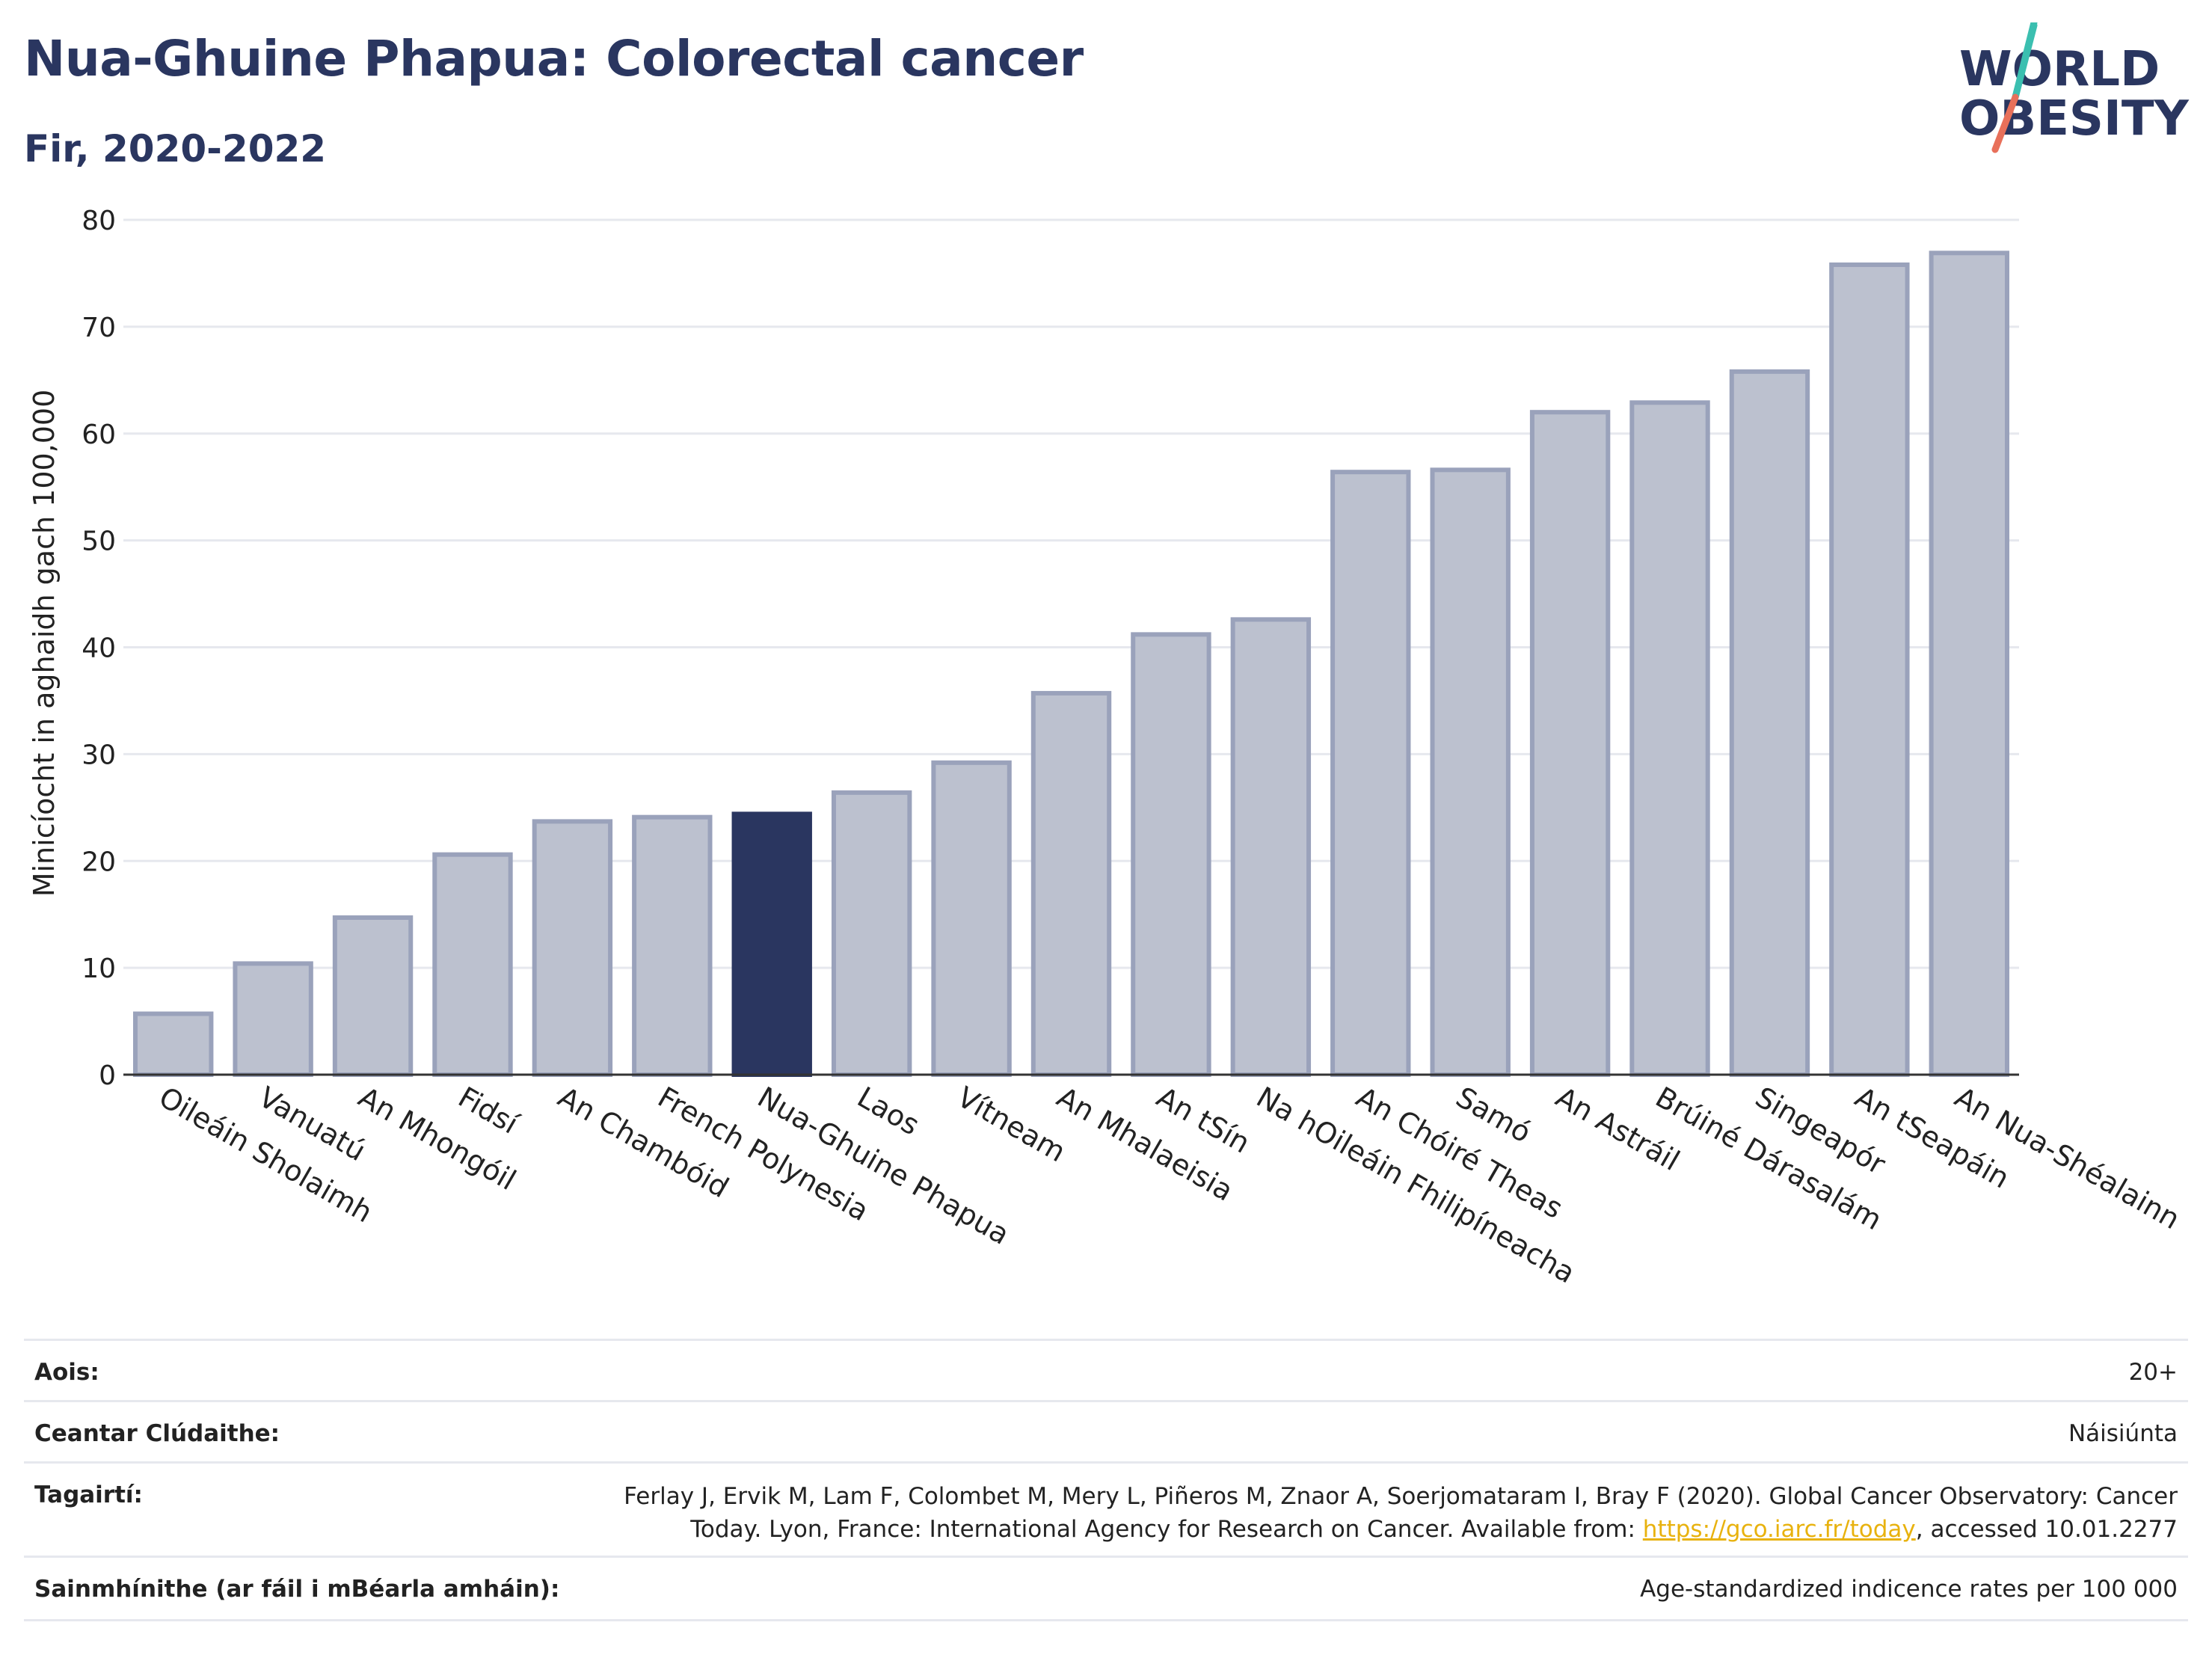 This screenshot has width=2212, height=1655. Describe the element at coordinates (99, 969) in the screenshot. I see `y-tick-label: 10` at that location.